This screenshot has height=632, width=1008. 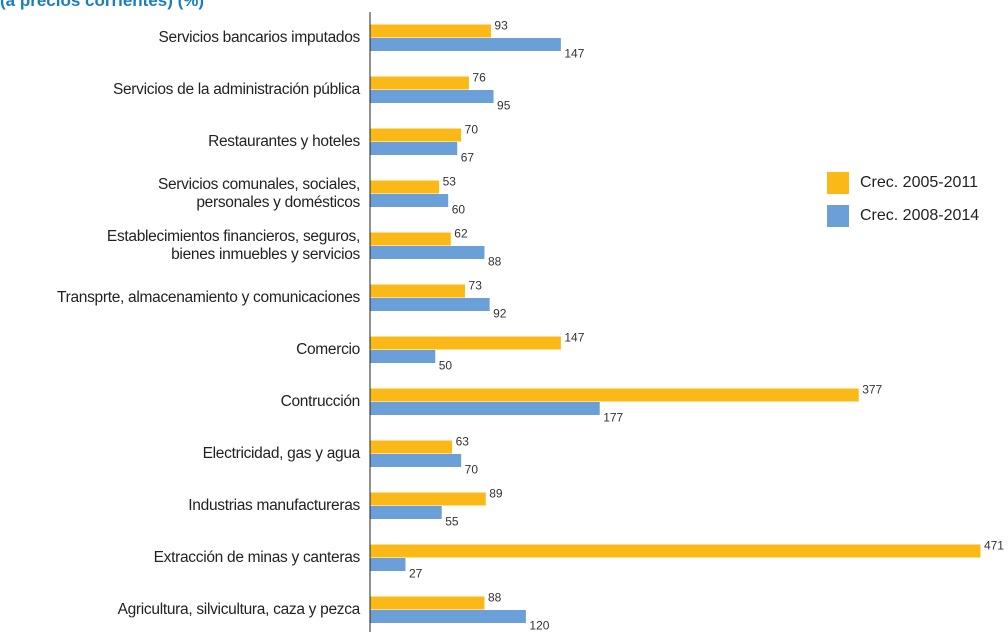 What do you see at coordinates (920, 215) in the screenshot?
I see `legend-label: Crec. 2008-2014` at bounding box center [920, 215].